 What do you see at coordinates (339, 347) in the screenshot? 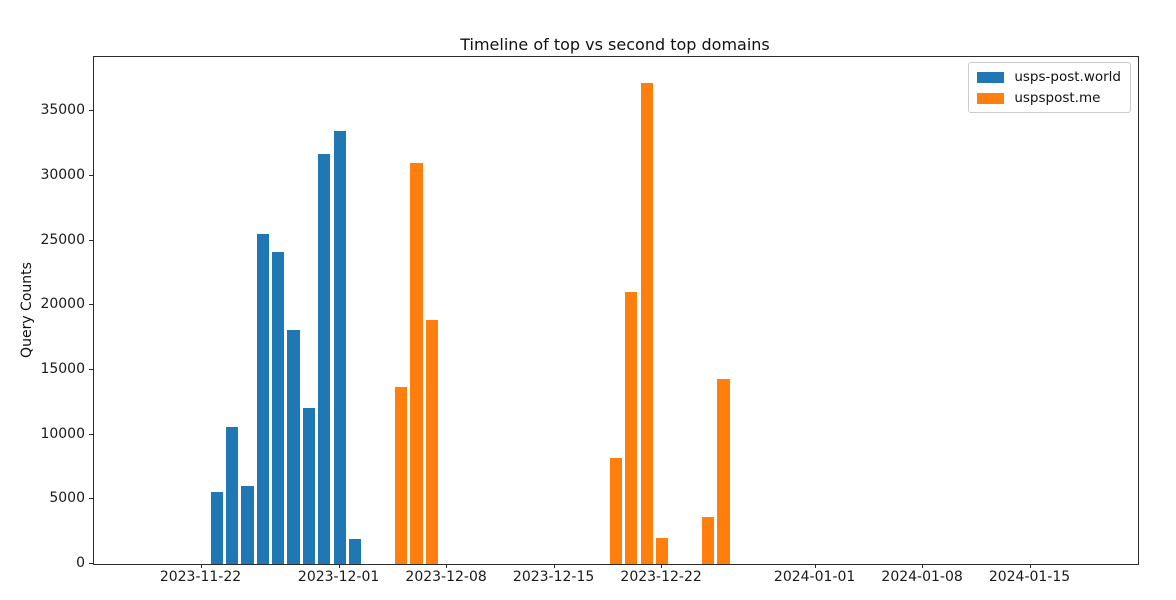
I see `bar-usps-post.world-2023-12-01` at bounding box center [339, 347].